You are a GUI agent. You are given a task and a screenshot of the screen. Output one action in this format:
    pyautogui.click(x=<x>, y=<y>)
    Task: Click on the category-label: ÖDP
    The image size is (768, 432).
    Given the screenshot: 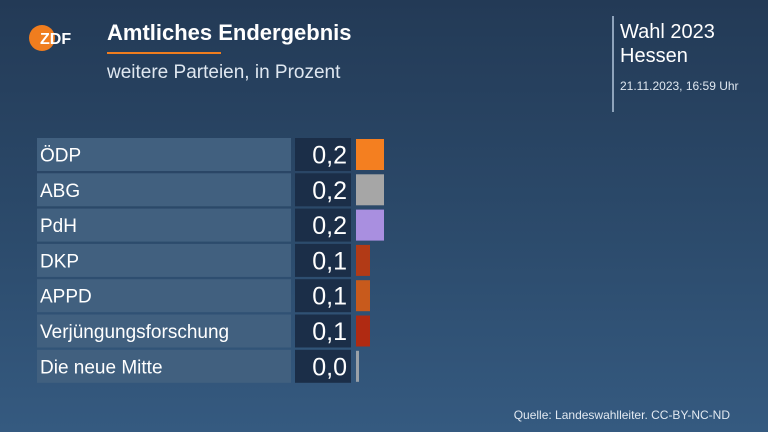 What is the action you would take?
    pyautogui.click(x=60, y=156)
    